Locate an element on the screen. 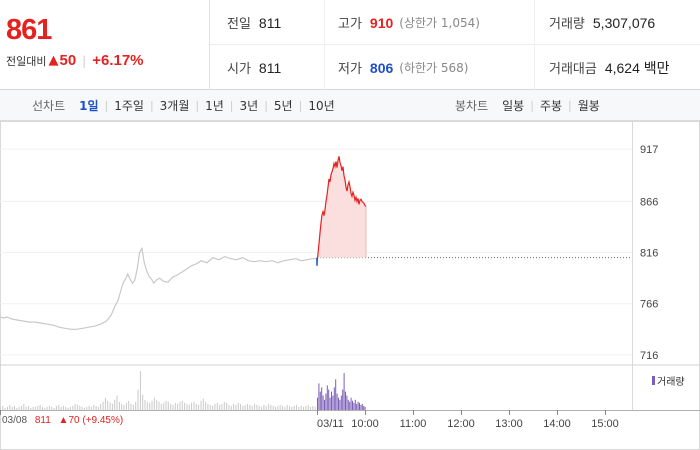 This screenshot has width=700, height=450. change-amount: 50 is located at coordinates (68, 60).